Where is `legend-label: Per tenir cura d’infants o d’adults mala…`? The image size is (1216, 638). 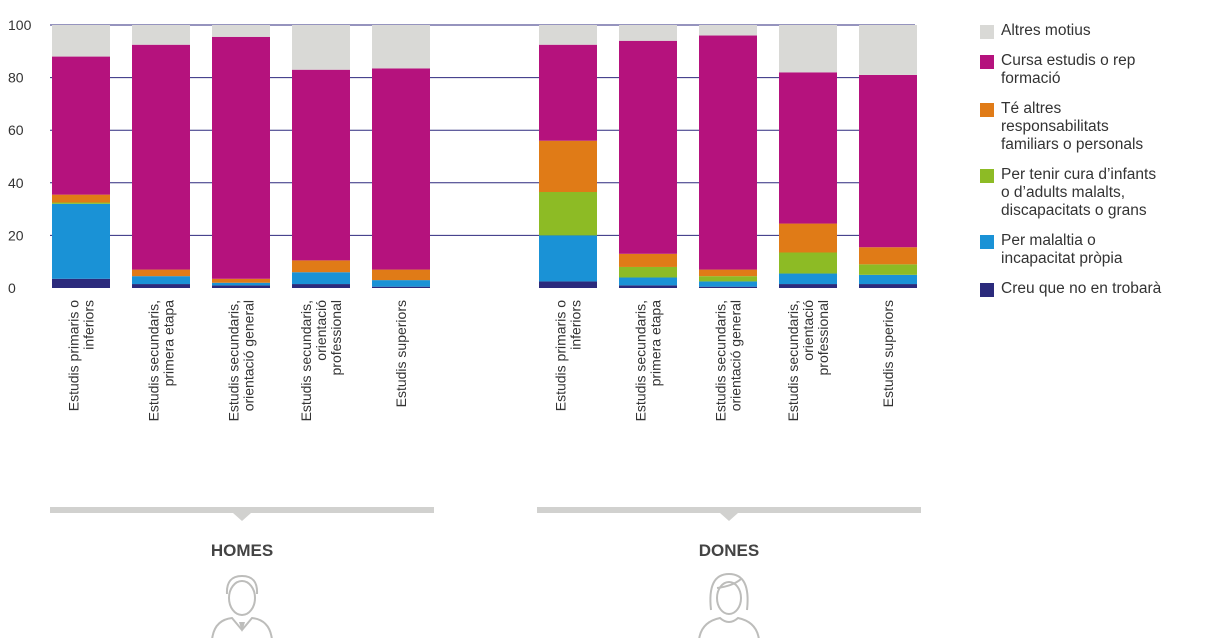 legend-label: Per tenir cura d’infants o d’adults mala… is located at coordinates (1079, 192).